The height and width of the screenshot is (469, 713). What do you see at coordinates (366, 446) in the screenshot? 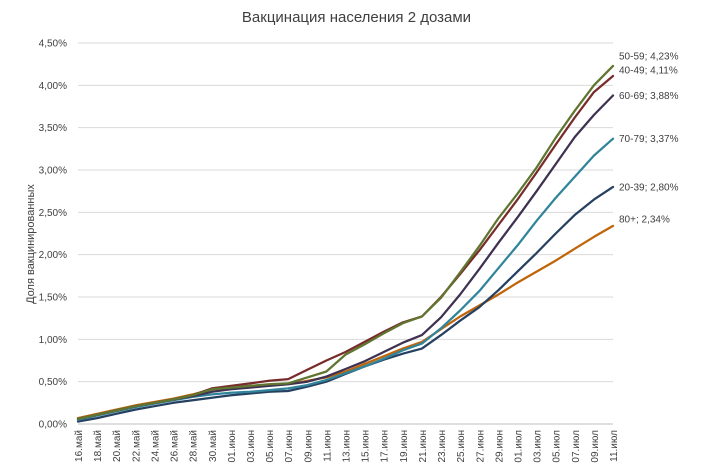
I see `x-tick-label: 15.июн` at bounding box center [366, 446].